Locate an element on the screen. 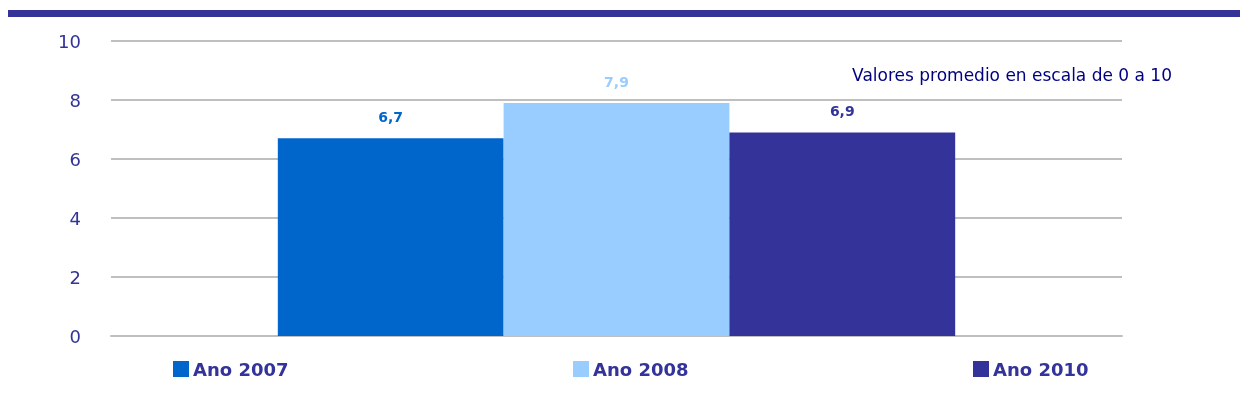  data-label: 6,7 is located at coordinates (391, 117).